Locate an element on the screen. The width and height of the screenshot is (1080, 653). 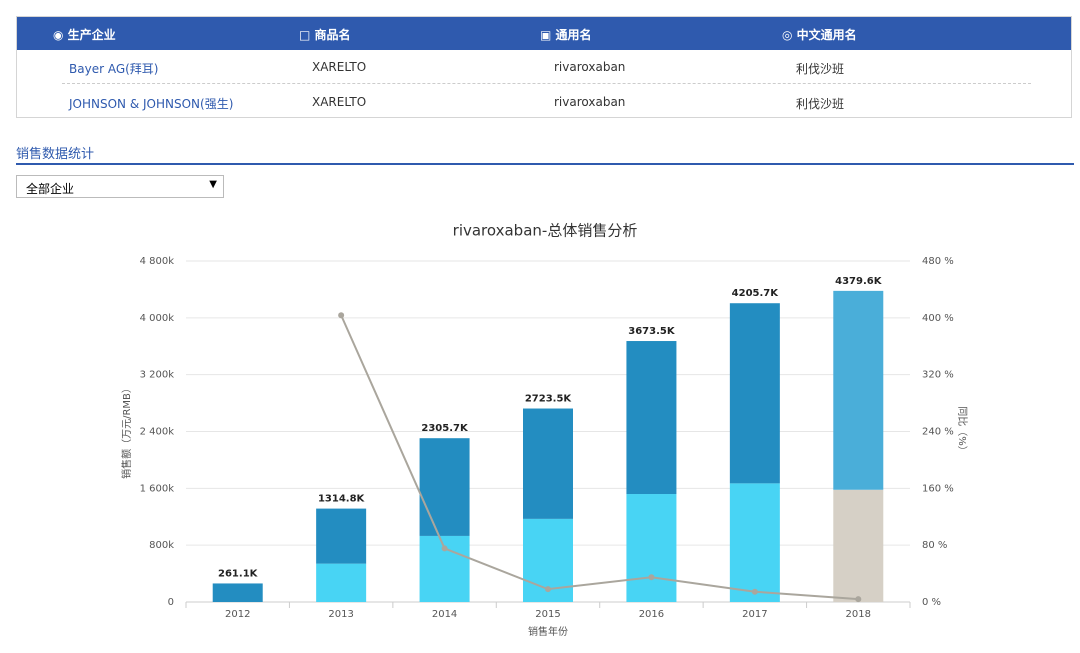
company-select: 全部企业 ▼ is located at coordinates (120, 186).